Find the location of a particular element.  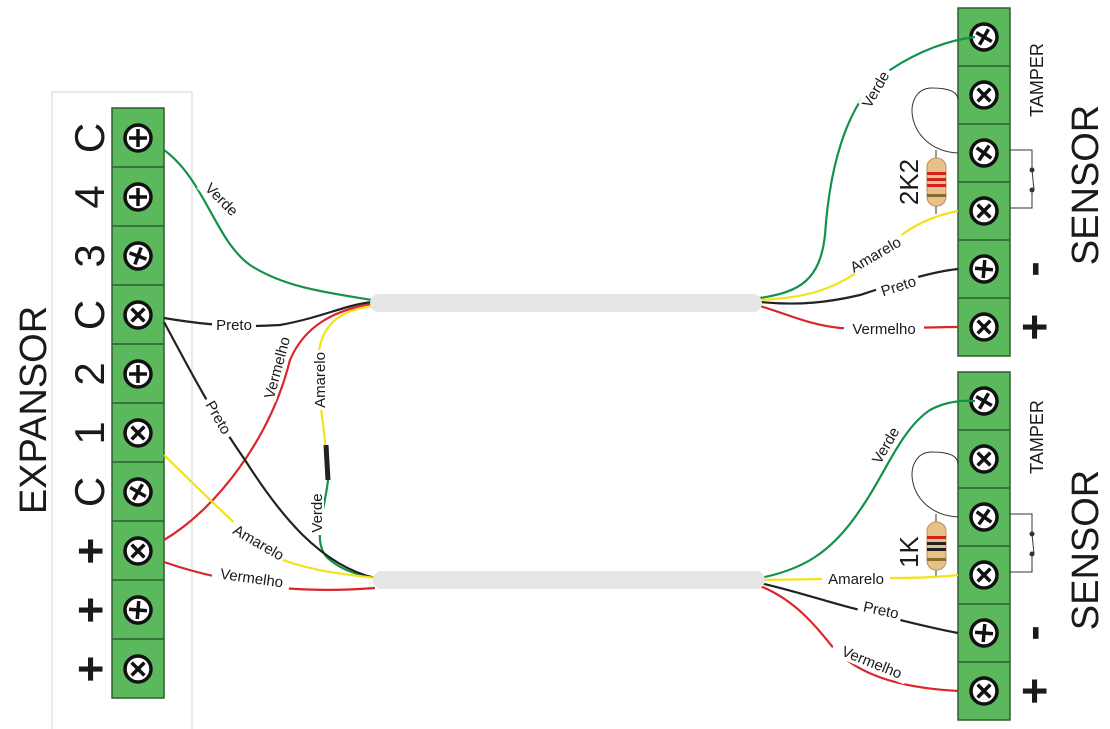

sensor-bottom-screws is located at coordinates (984, 546).